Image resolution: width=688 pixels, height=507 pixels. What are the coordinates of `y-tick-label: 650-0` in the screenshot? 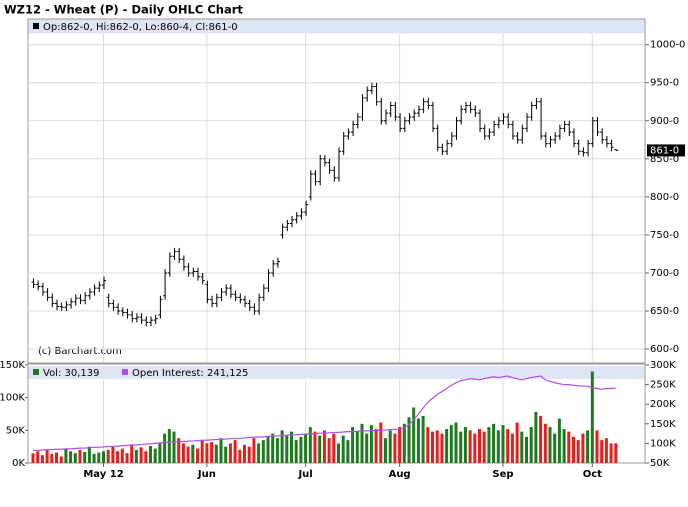 It's located at (664, 311).